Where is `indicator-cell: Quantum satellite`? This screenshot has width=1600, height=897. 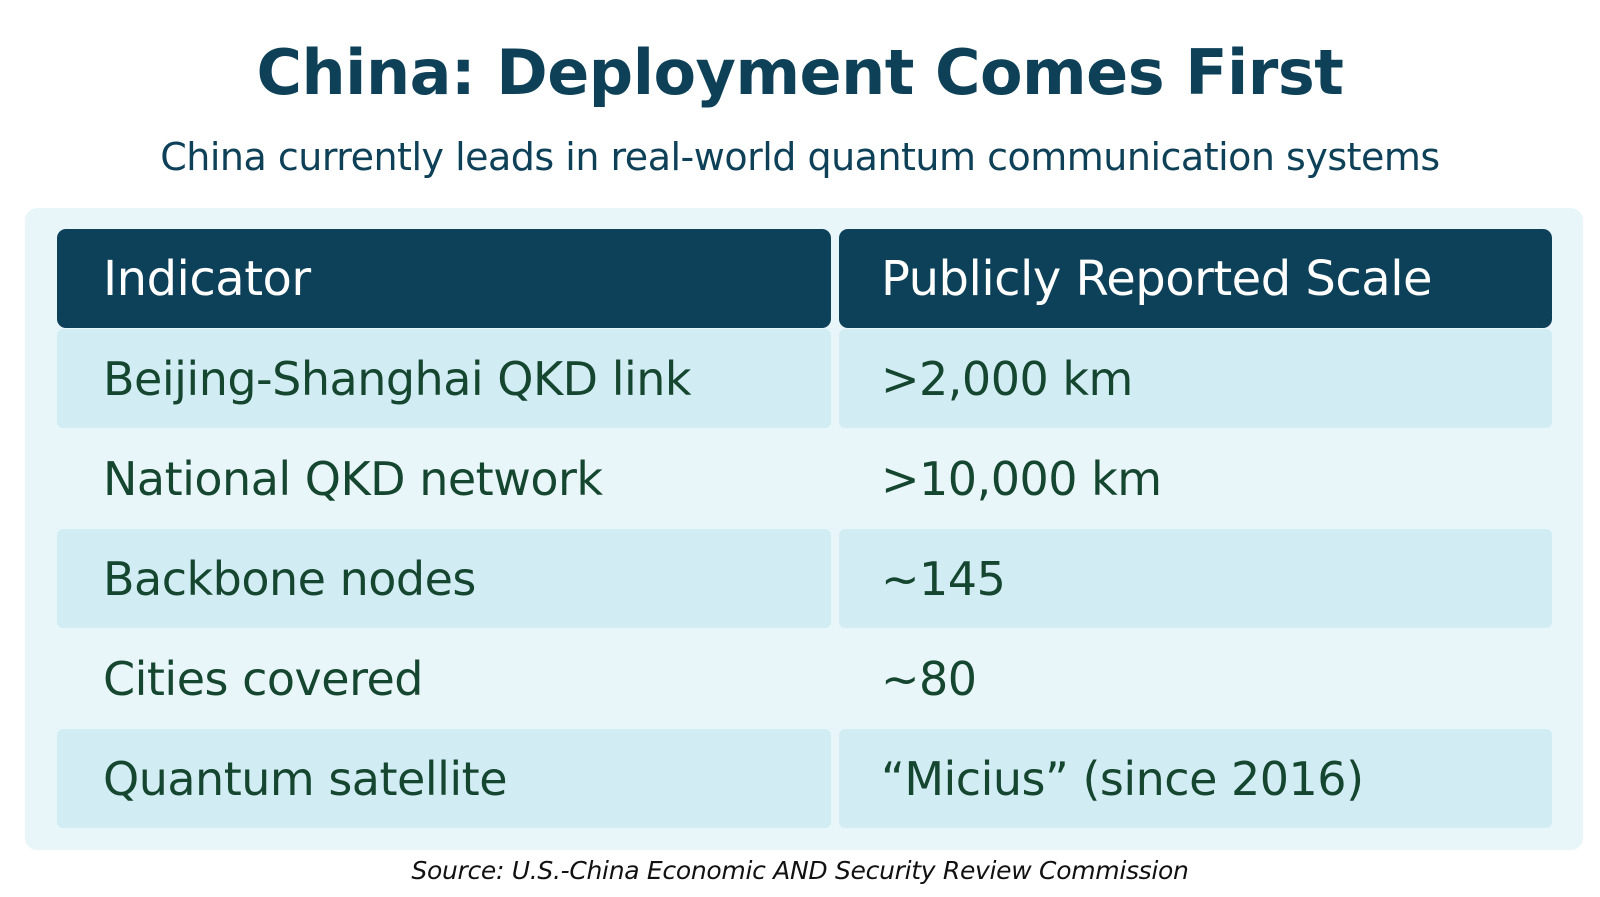
indicator-cell: Quantum satellite is located at coordinates (444, 778).